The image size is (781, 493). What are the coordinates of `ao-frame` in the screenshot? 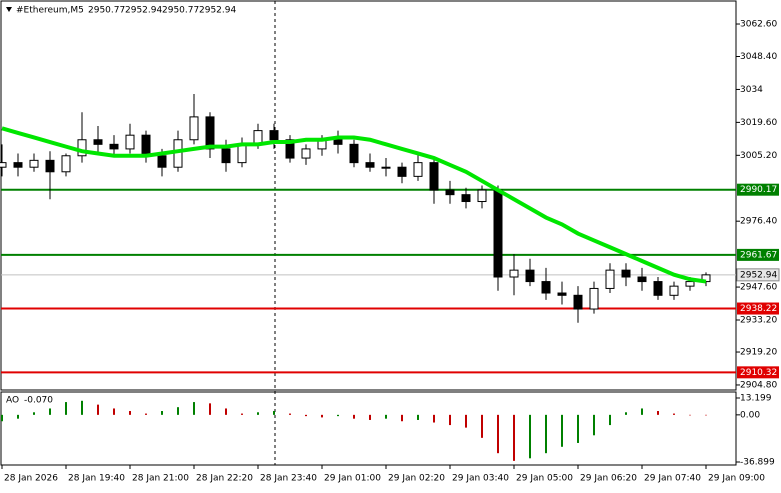 It's located at (368, 428).